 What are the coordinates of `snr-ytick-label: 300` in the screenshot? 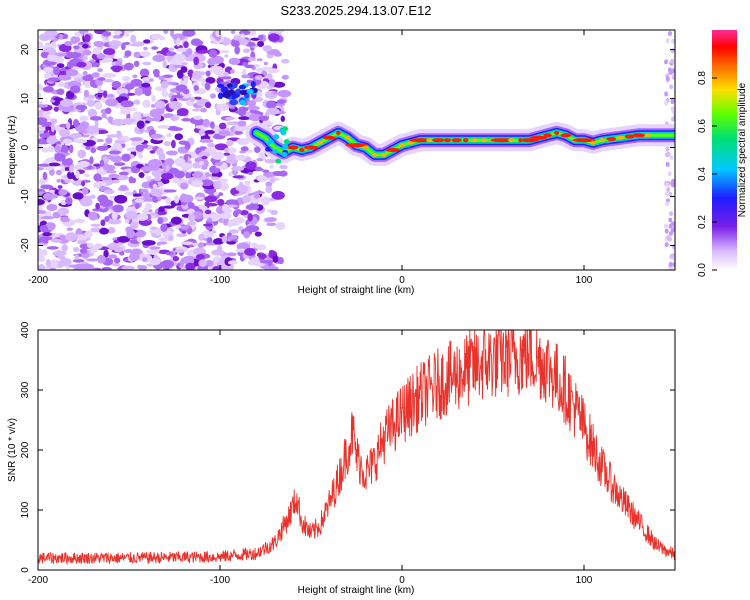 It's located at (25, 389).